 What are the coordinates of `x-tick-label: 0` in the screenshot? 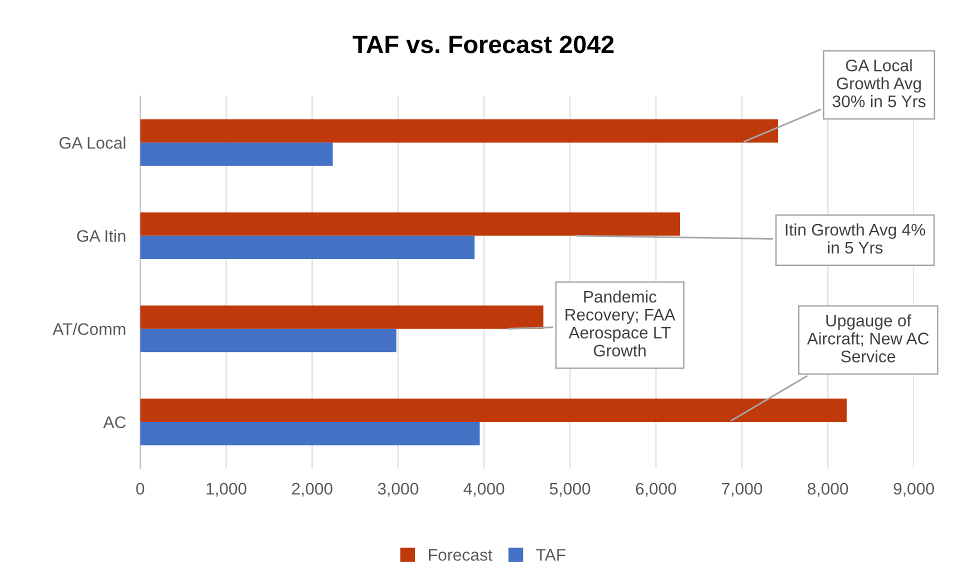 It's located at (140, 488).